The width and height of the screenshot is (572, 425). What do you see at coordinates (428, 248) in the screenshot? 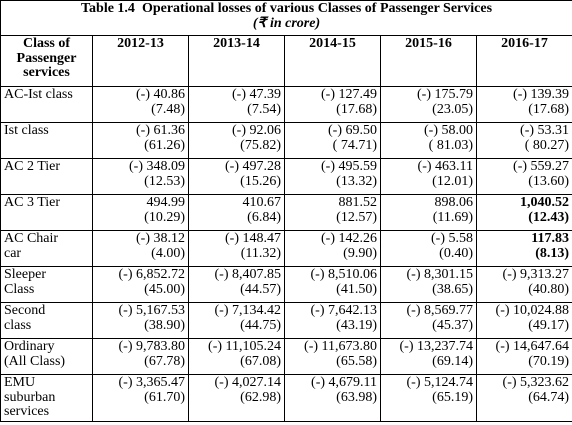
I see `data-cell: (-) 5.58 (0.40)` at bounding box center [428, 248].